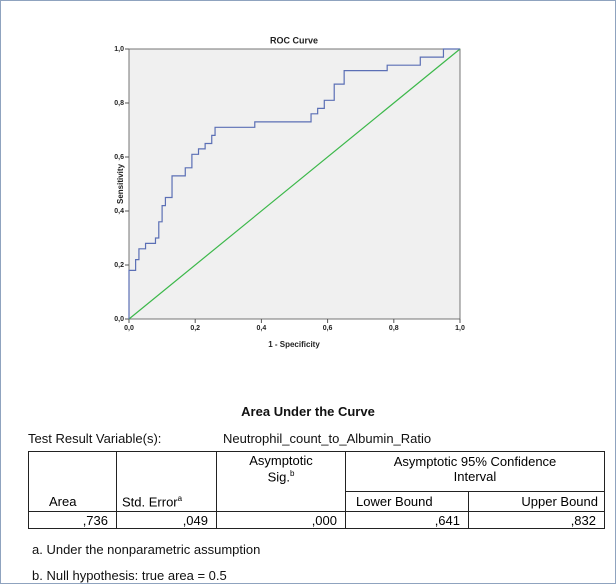 This screenshot has height=584, width=616. I want to click on cell: Upper Bound, so click(536, 501).